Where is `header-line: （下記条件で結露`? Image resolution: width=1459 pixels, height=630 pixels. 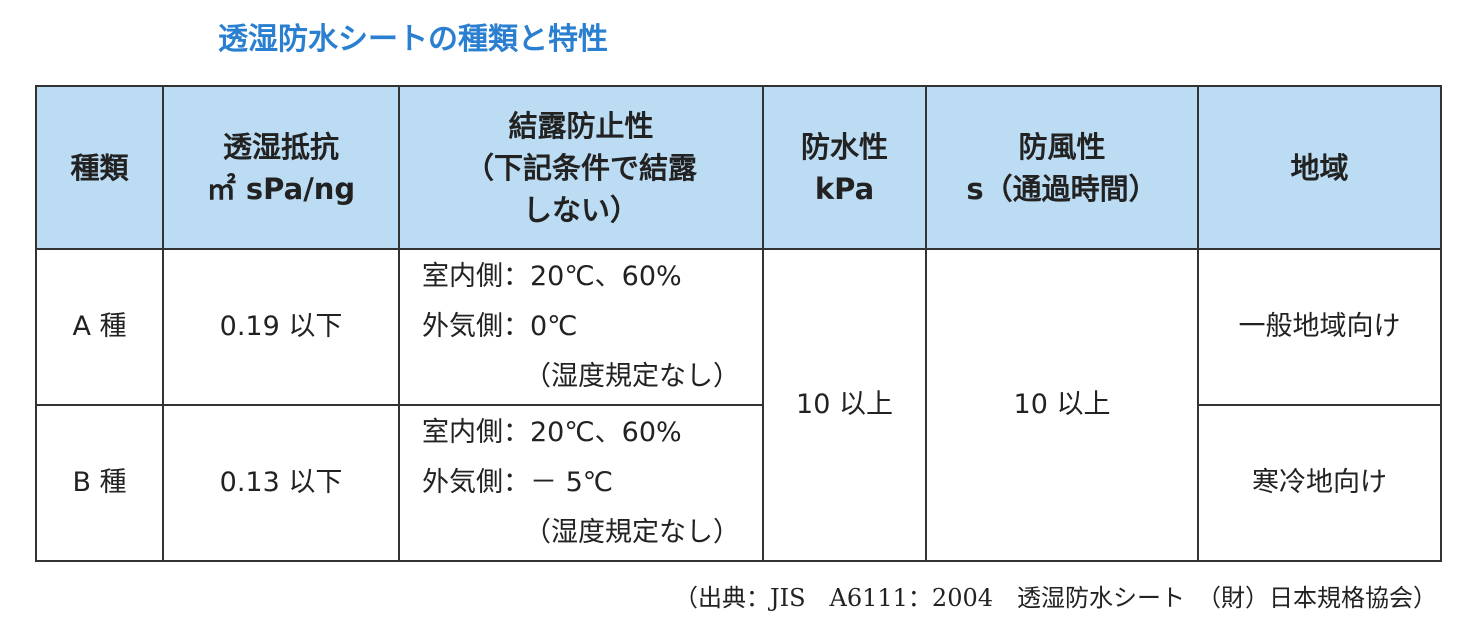 header-line: （下記条件で結露 is located at coordinates (580, 167).